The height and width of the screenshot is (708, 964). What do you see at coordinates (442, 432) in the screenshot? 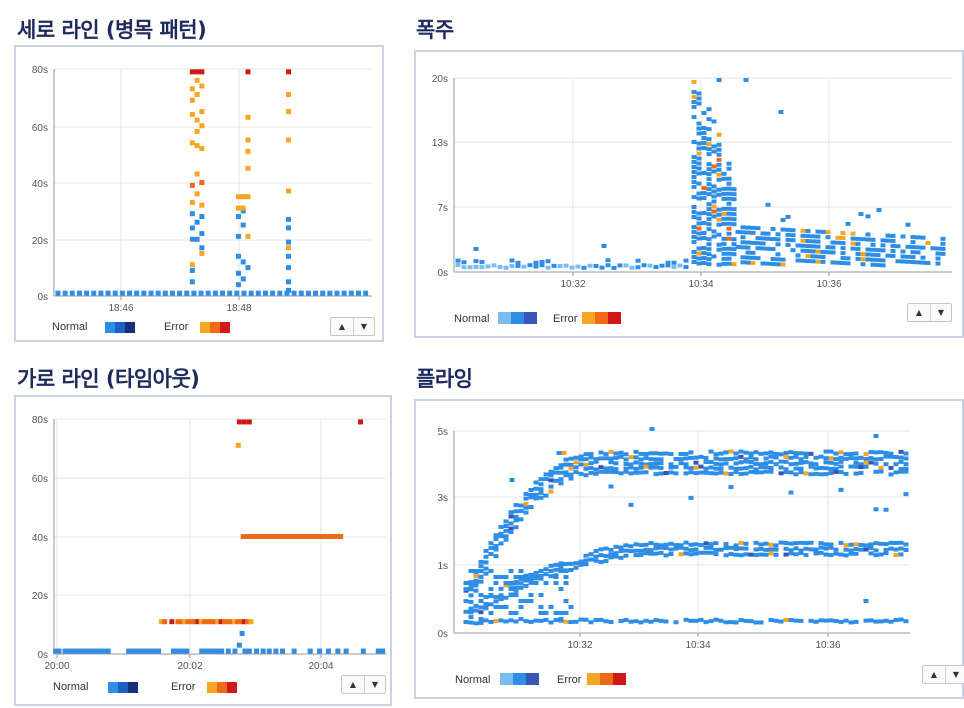
I see `y-tick-label: 5s` at bounding box center [442, 432].